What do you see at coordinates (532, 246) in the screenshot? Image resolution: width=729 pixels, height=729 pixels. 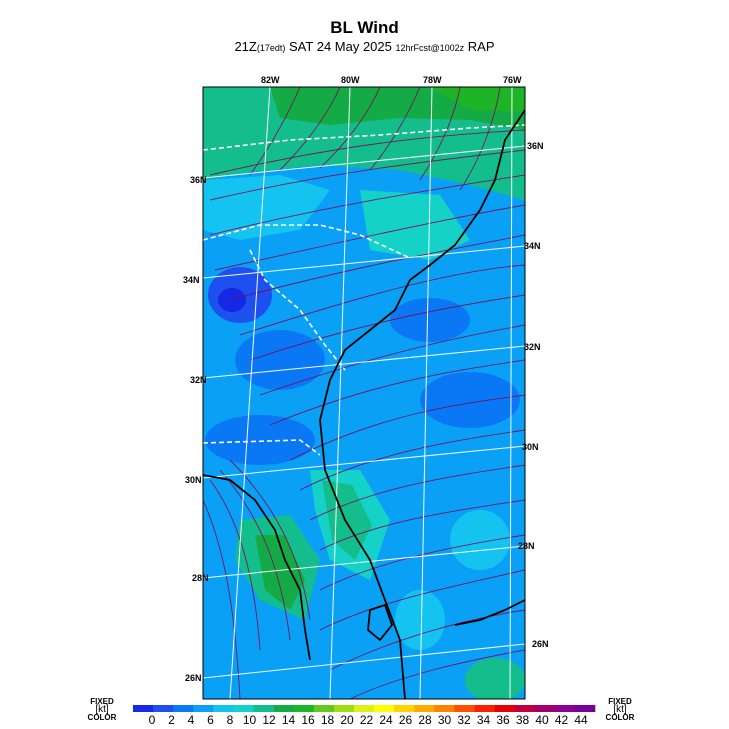 I see `lat-label-right-34n: 34N` at bounding box center [532, 246].